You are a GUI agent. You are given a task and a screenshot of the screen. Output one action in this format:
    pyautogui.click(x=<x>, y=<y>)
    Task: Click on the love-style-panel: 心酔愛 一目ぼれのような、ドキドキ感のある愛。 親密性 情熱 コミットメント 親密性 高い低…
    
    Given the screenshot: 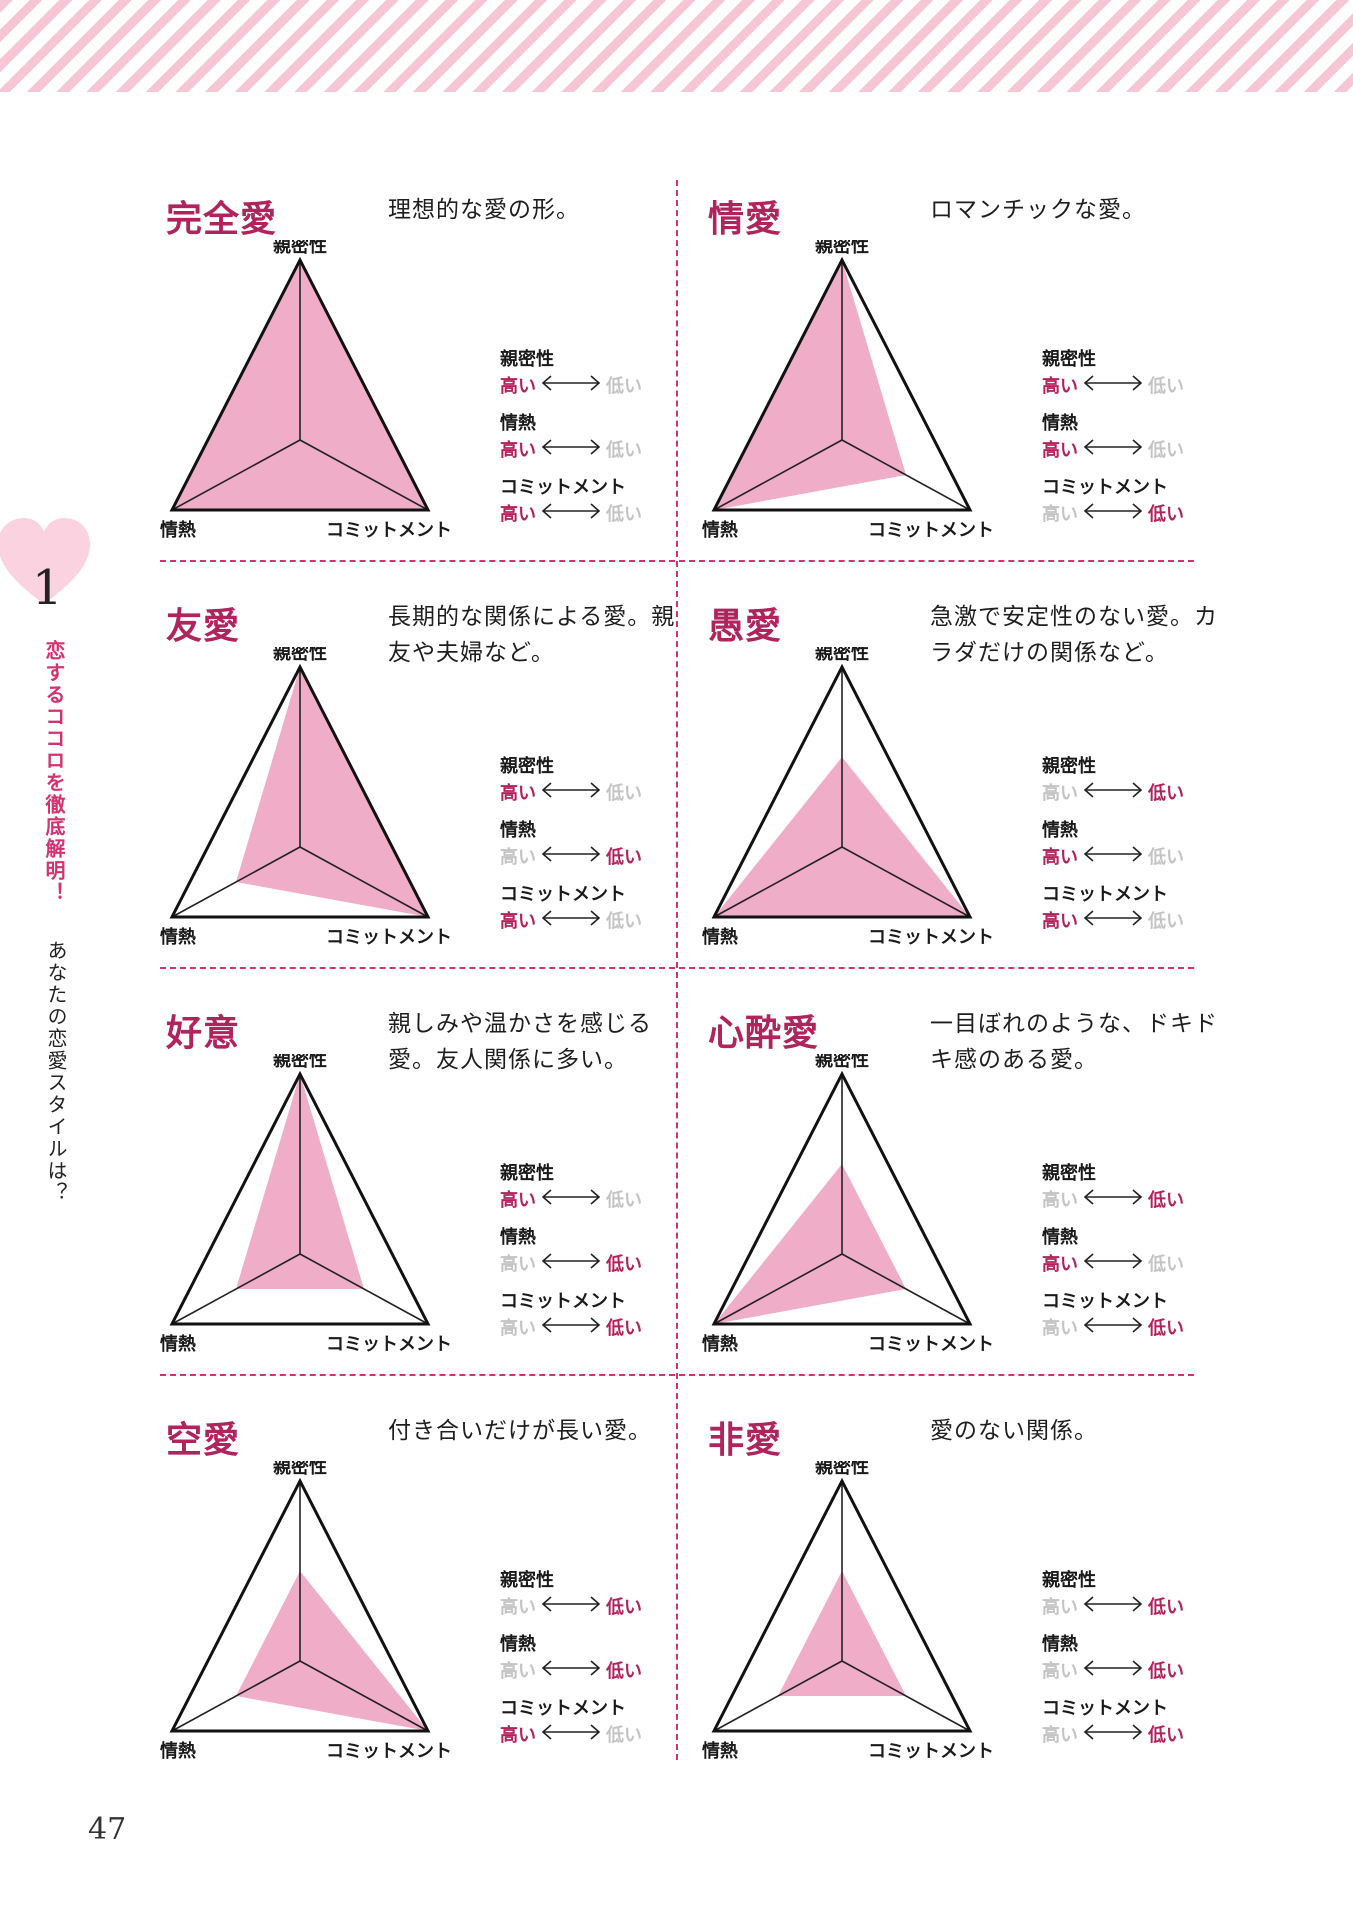 What is the action you would take?
    pyautogui.click(x=972, y=1187)
    